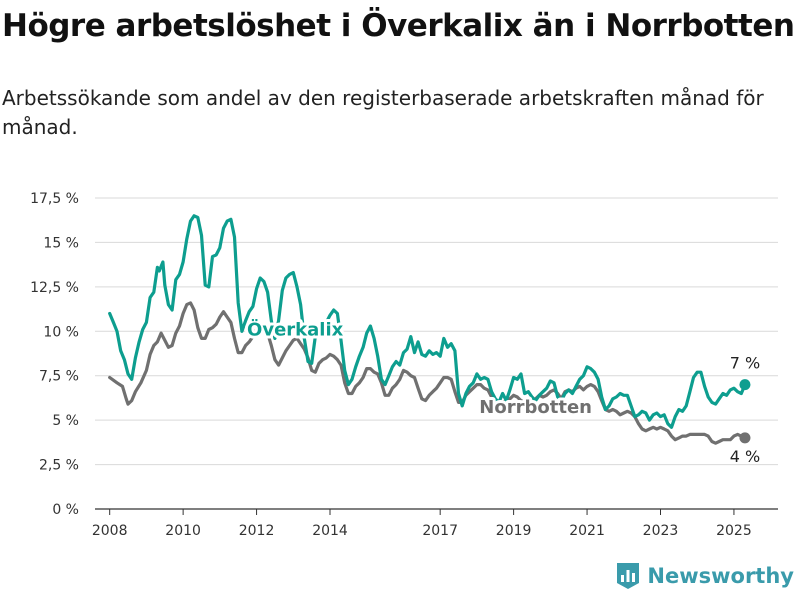 The height and width of the screenshot is (600, 800). What do you see at coordinates (440, 531) in the screenshot?
I see `x-tick-label: 2017` at bounding box center [440, 531].